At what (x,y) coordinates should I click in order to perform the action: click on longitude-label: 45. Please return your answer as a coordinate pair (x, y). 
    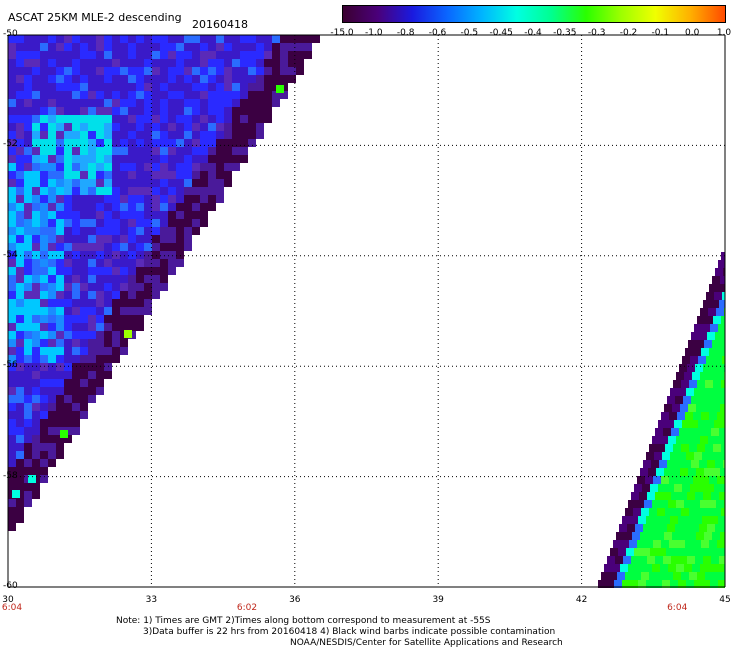
    Looking at the image, I should click on (725, 600).